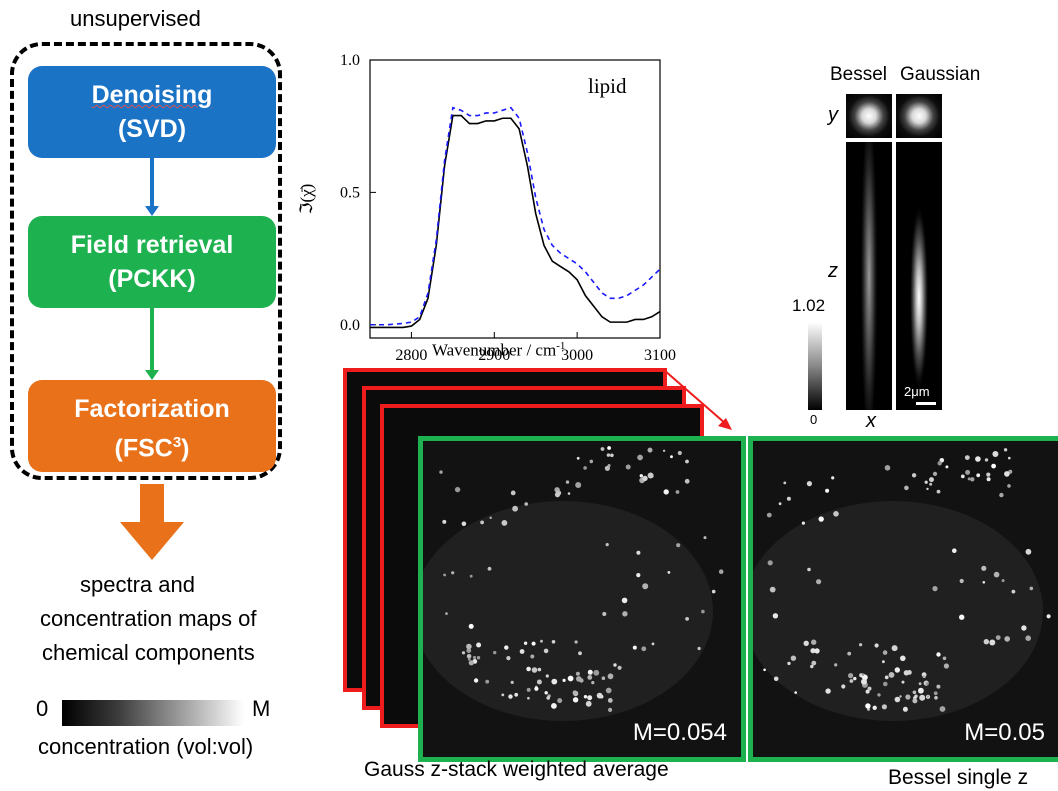 The image size is (1058, 791). I want to click on gauss-average-image: M=0.054, so click(582, 599).